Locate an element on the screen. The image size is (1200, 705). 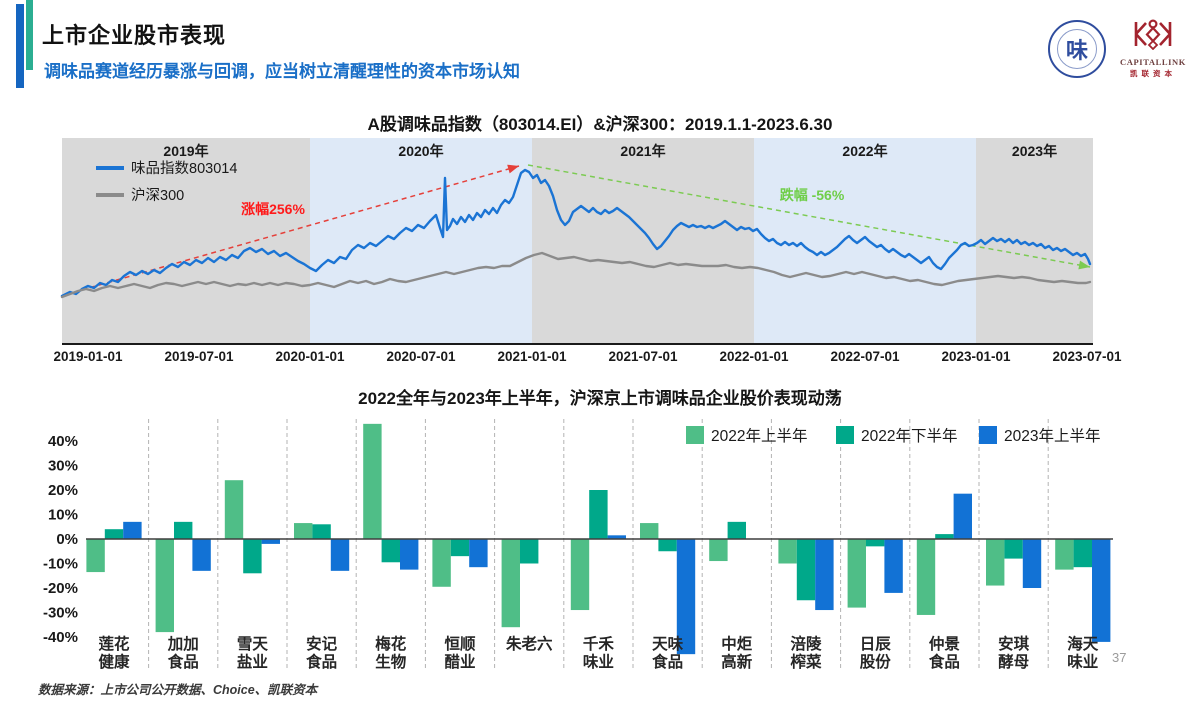
x-tick-label: 2020-07-01 is located at coordinates (421, 356).